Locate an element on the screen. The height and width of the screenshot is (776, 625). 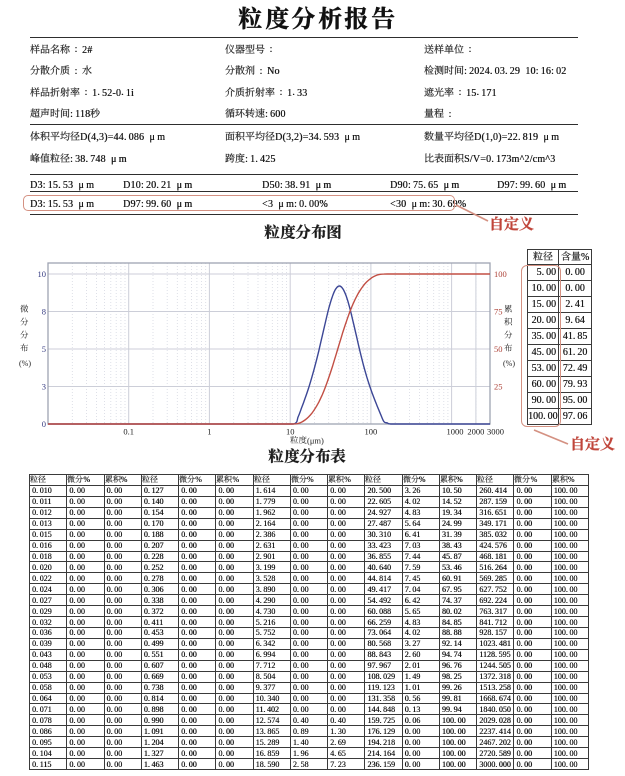
svg-text: 2000 is located at coordinates (475, 432).